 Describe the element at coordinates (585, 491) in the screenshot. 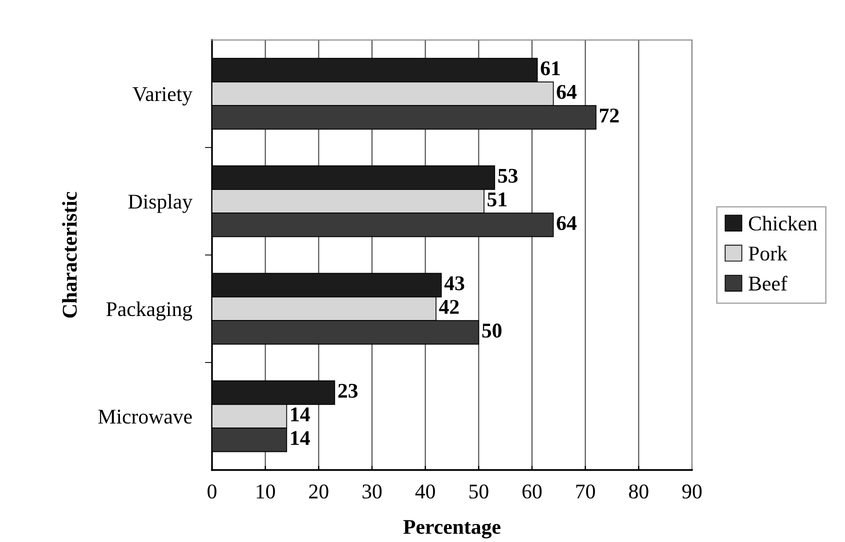

I see `x-tick-label: 70` at that location.